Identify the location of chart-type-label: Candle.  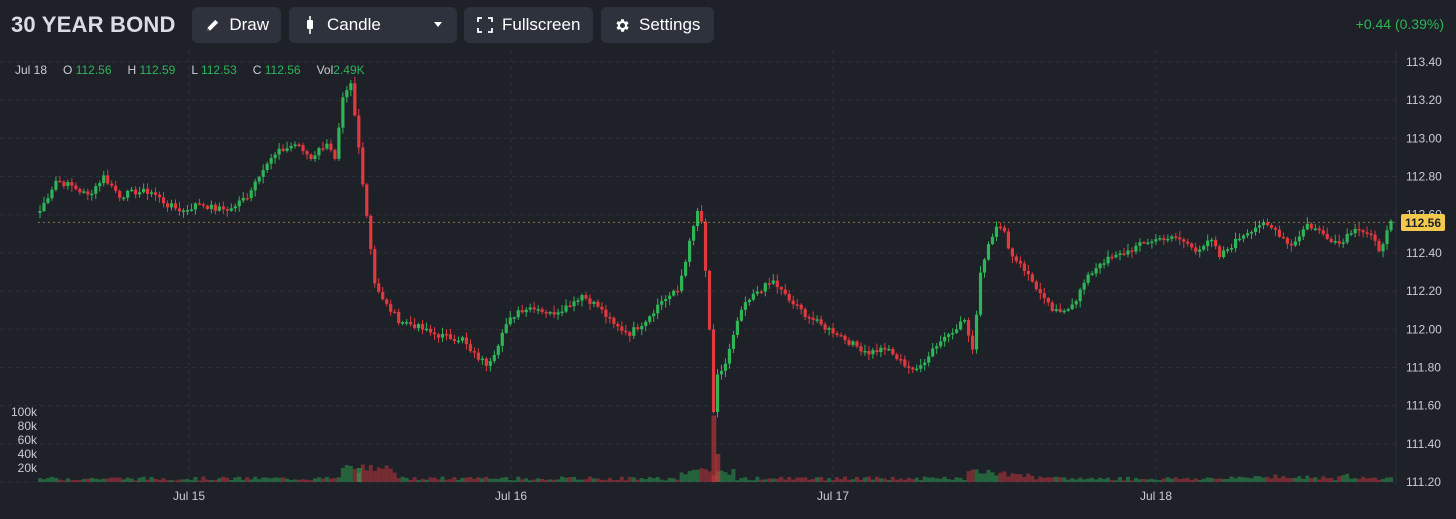
(354, 24).